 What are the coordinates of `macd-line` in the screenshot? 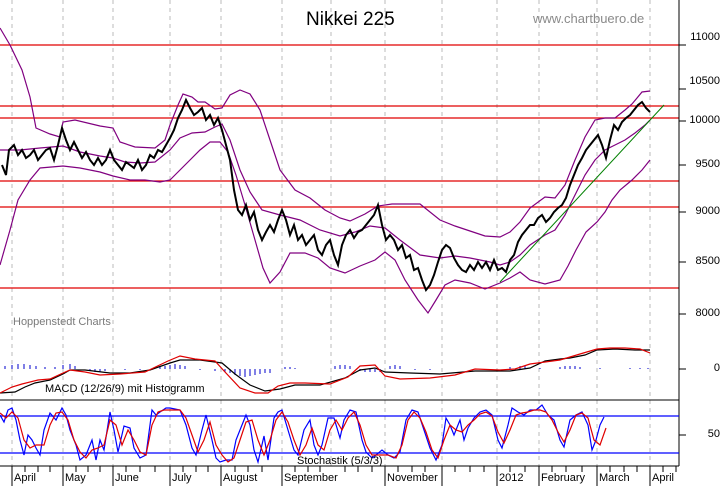 It's located at (325, 371).